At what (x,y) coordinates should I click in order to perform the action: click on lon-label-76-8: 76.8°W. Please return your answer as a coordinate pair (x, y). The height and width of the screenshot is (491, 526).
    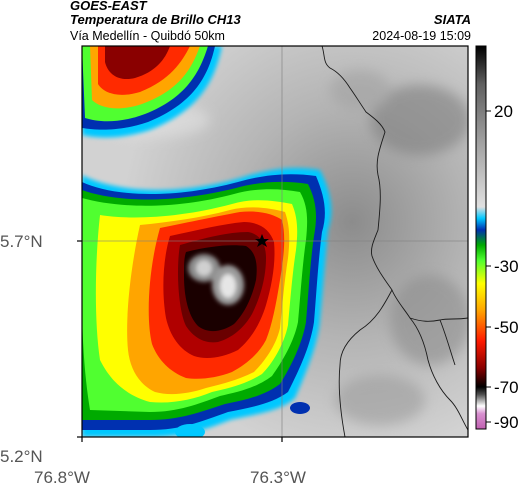
    Looking at the image, I should click on (62, 477).